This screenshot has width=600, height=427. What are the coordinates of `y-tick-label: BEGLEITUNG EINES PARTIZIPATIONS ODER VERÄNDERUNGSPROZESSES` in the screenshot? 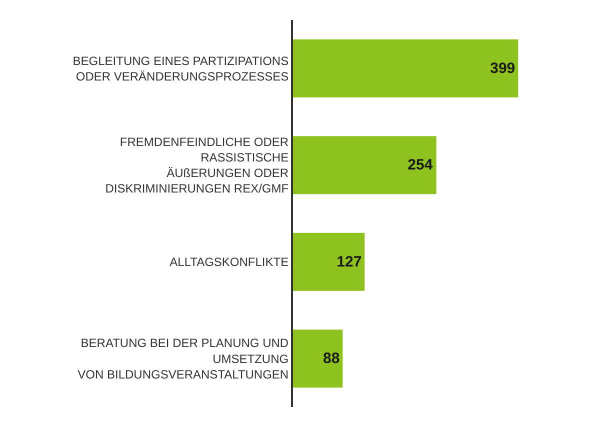 It's located at (180, 69).